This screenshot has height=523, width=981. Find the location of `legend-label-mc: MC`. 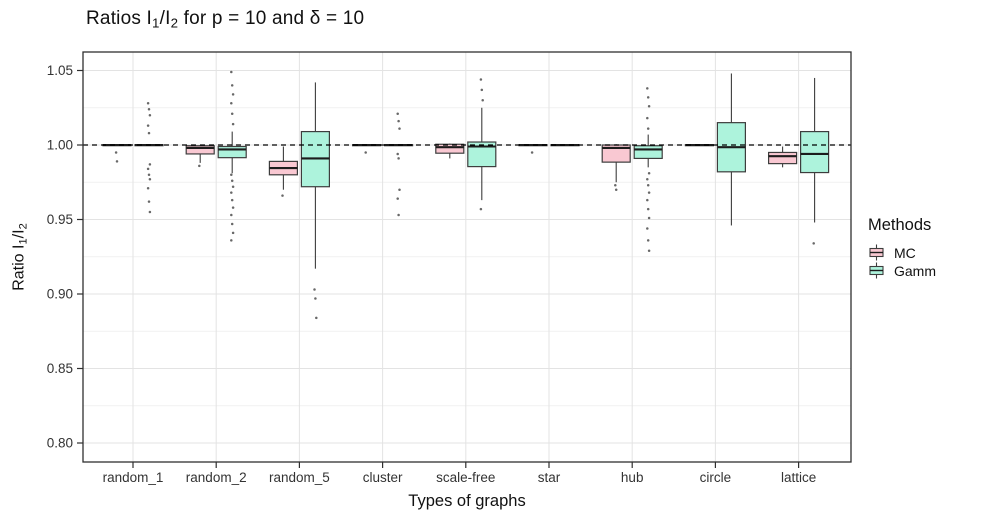

legend-label-mc: MC is located at coordinates (905, 252).